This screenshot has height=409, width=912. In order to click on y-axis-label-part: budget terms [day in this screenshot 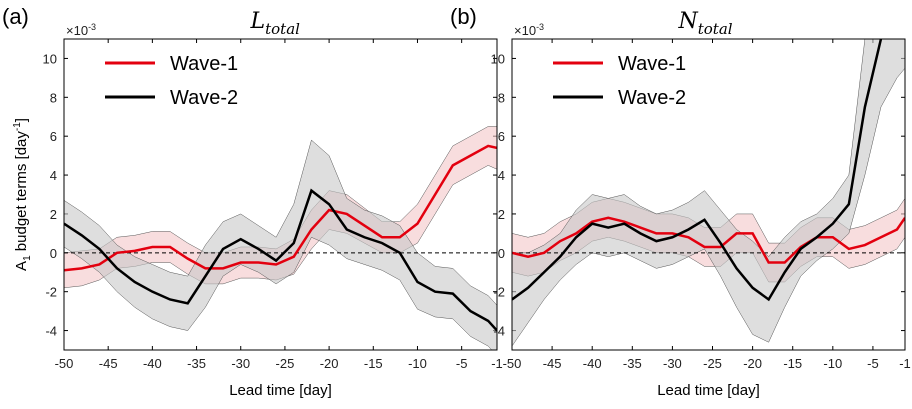, I will do `click(21, 193)`.